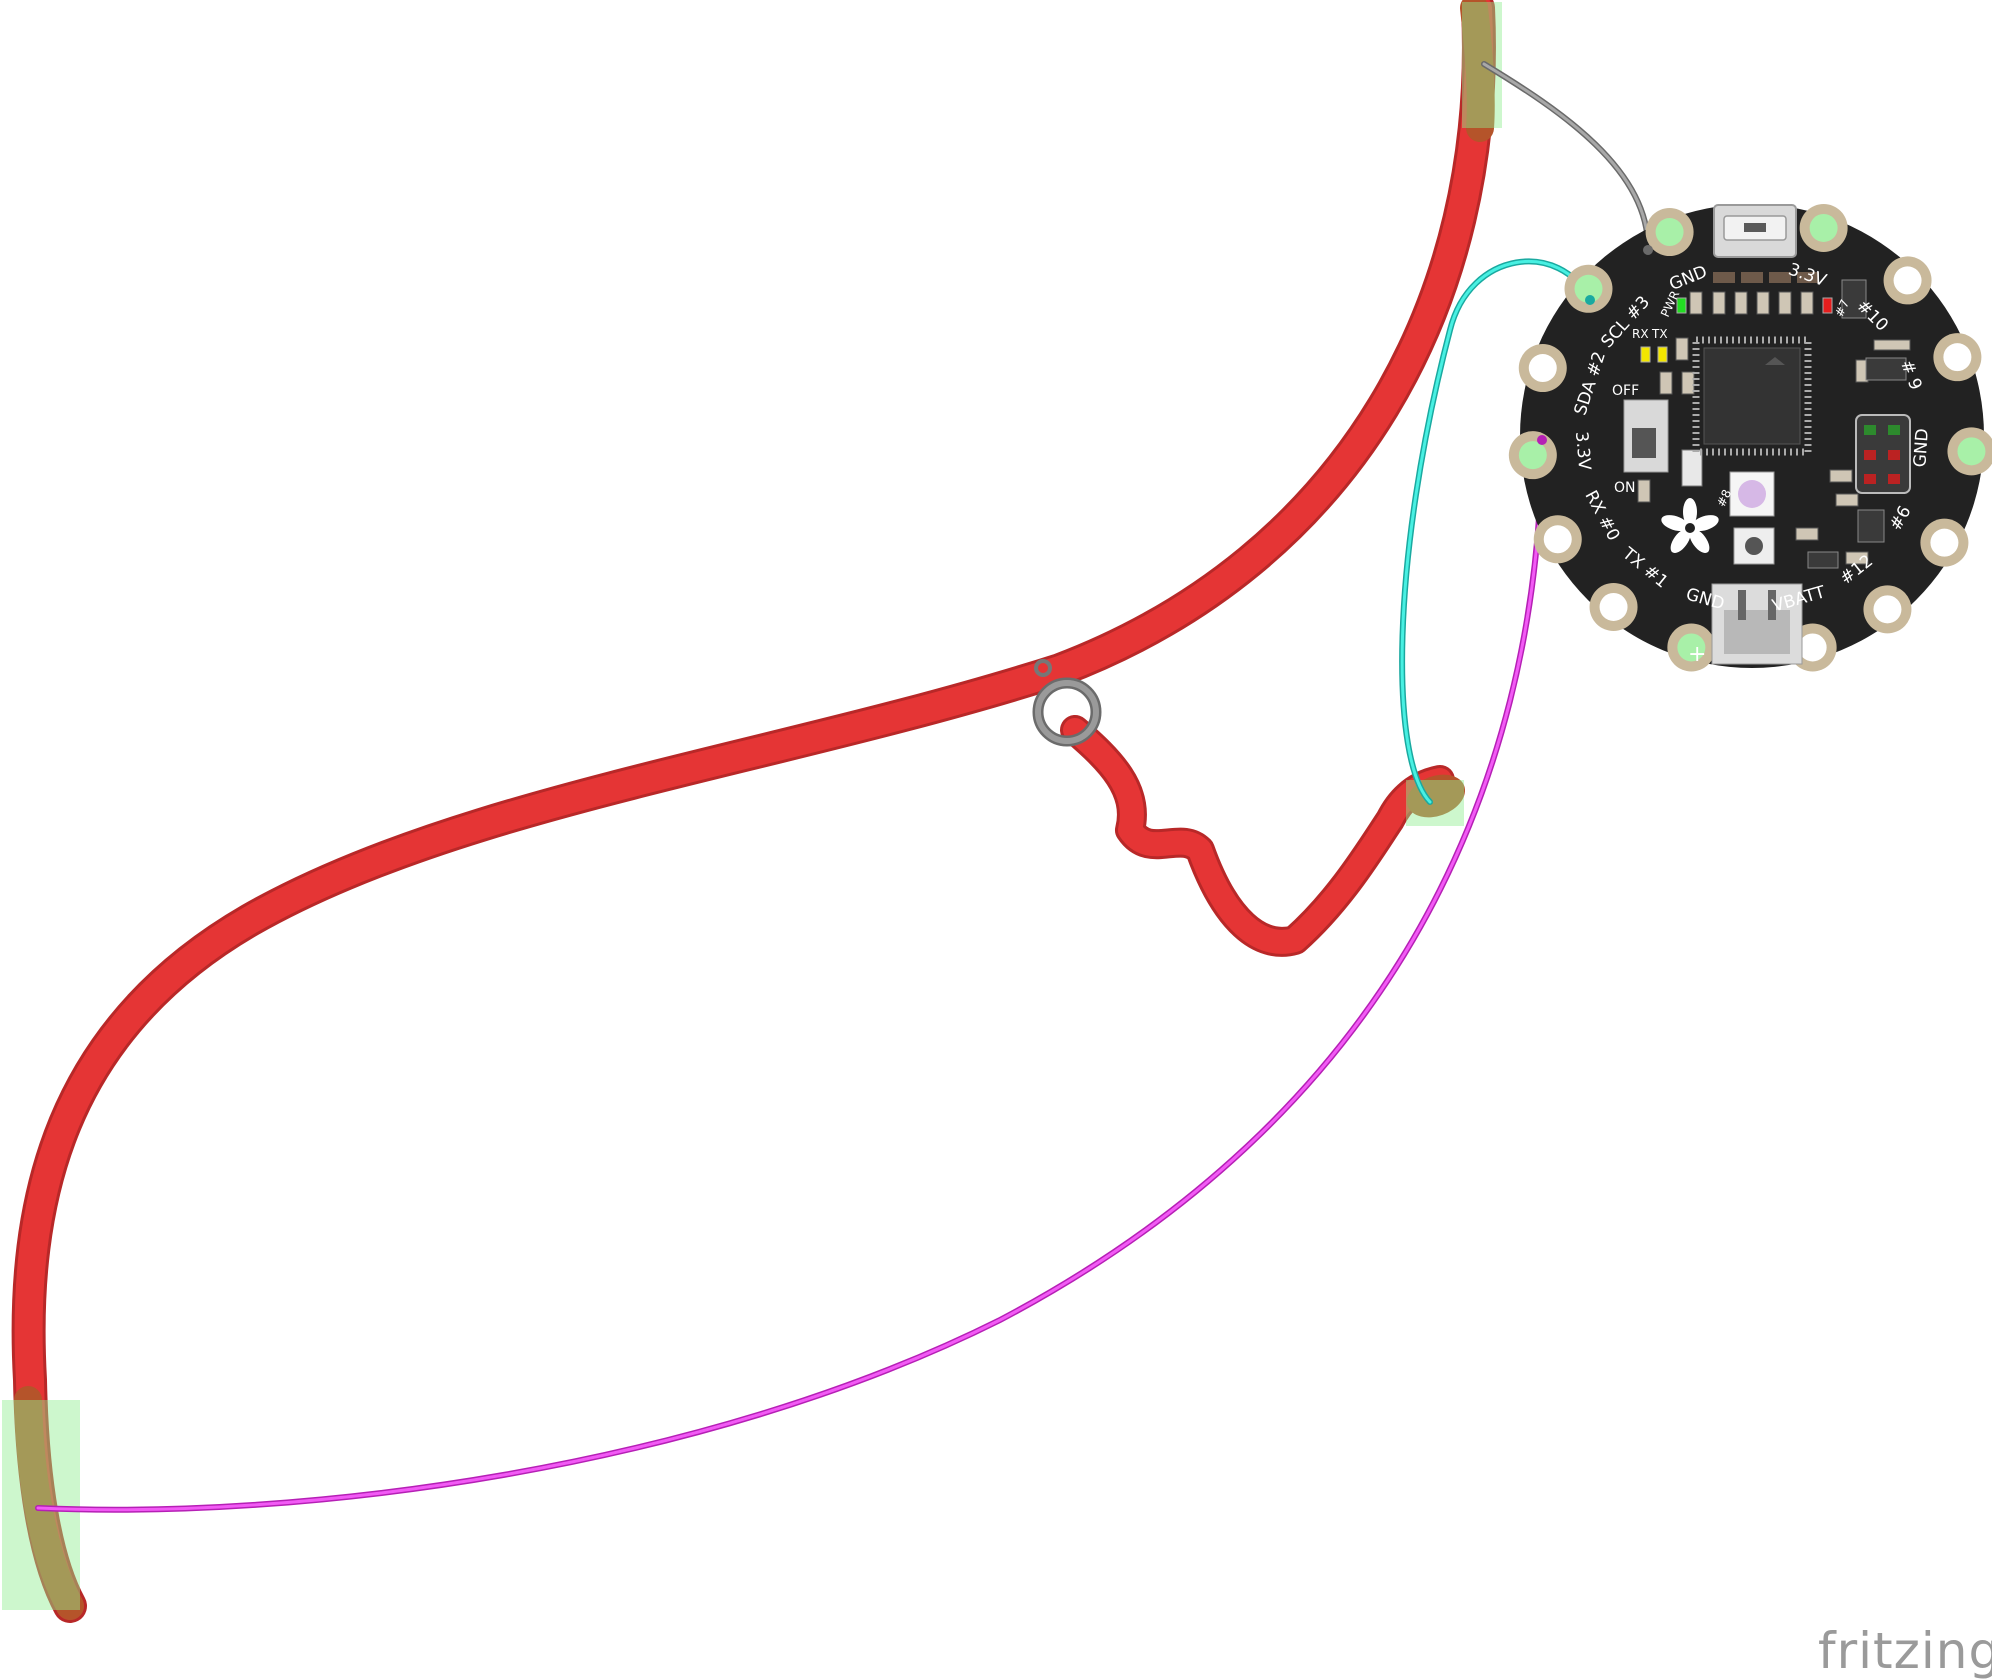 The width and height of the screenshot is (1992, 1680). I want to click on tx-label: TX, so click(1659, 334).